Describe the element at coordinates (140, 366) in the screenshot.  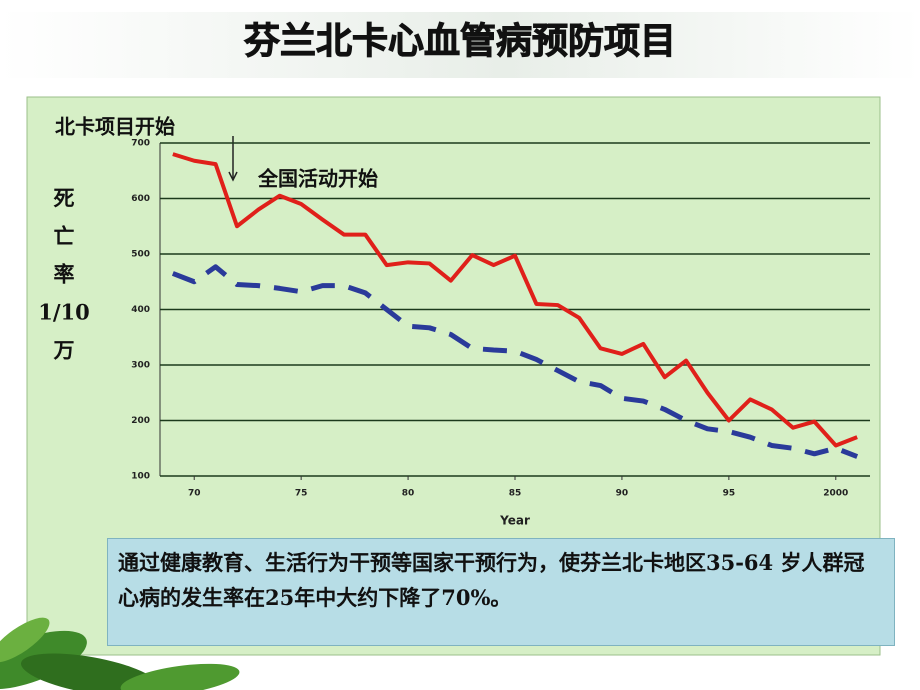
I see `y-tick-label: 300` at that location.